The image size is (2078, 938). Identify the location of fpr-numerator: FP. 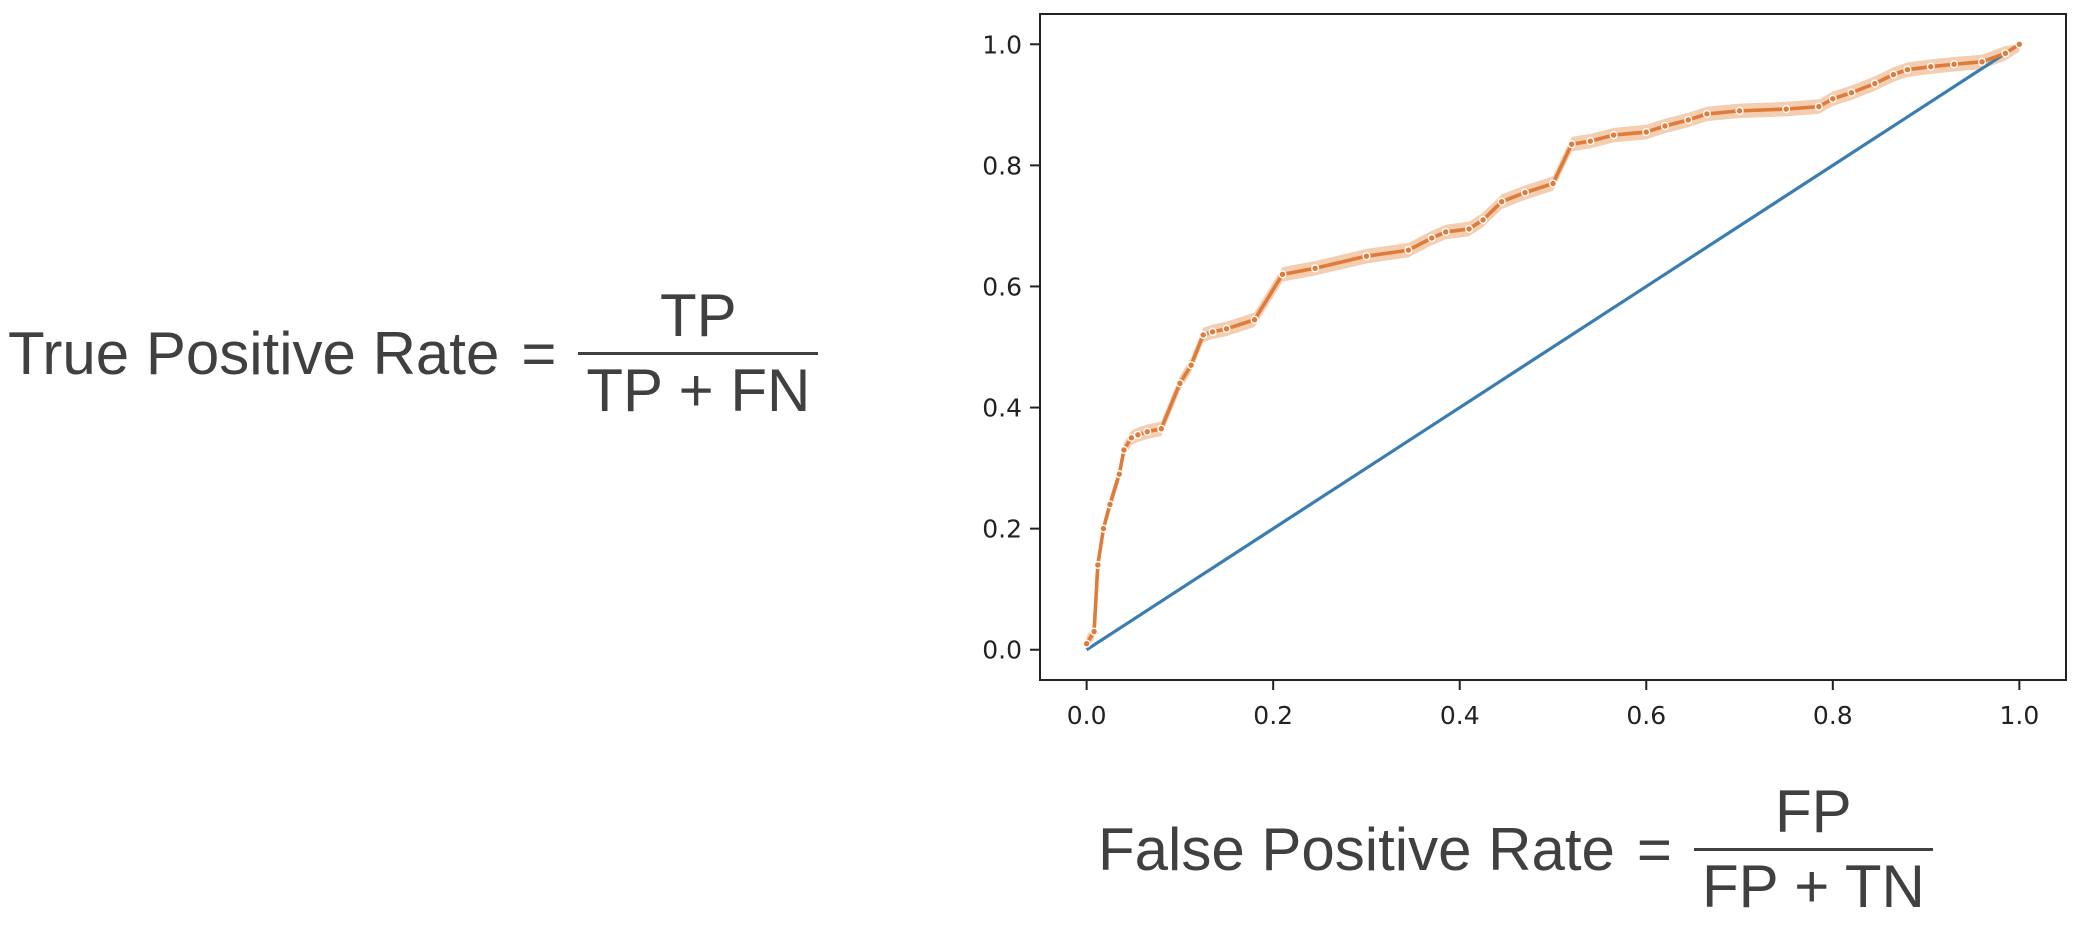
(1813, 811).